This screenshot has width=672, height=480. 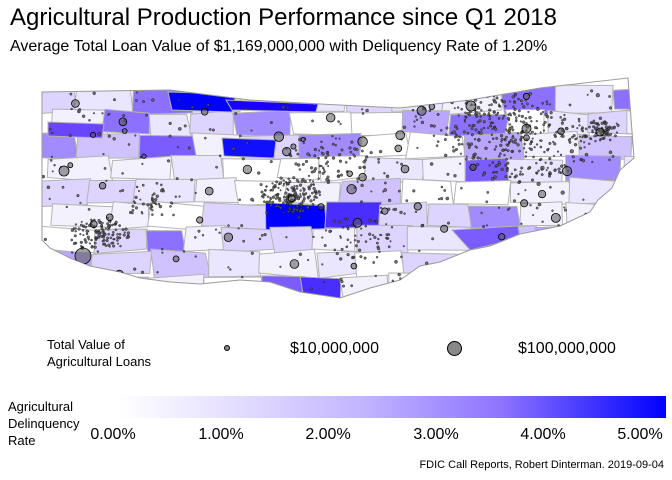 I want to click on colorbar-tick-1: 1.00%, so click(x=221, y=434).